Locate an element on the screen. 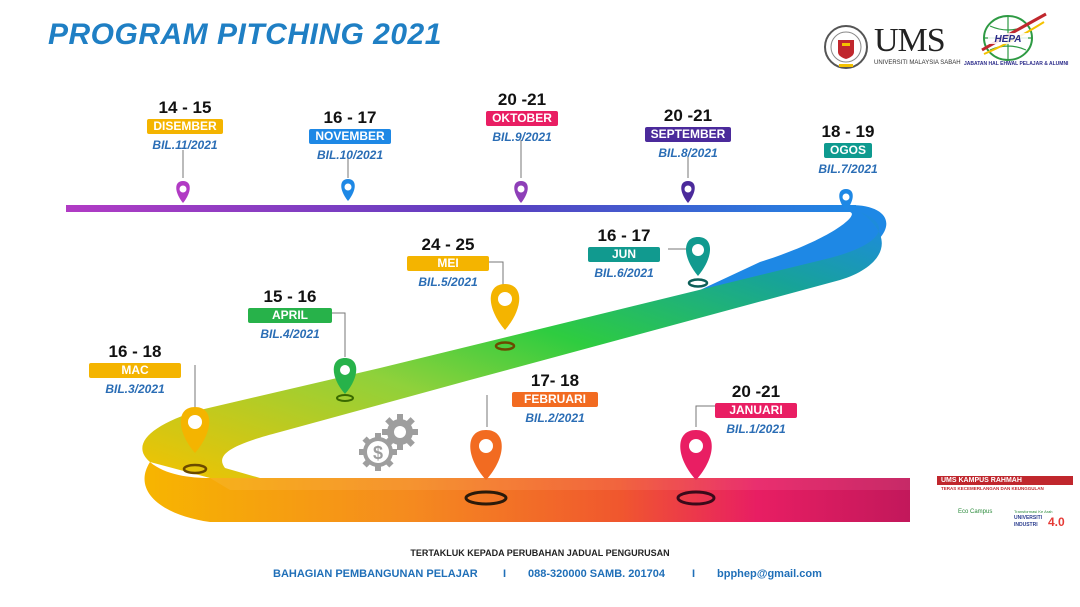 Image resolution: width=1080 pixels, height=607 pixels. milestone-bil: BIL.1/2021 is located at coordinates (756, 429).